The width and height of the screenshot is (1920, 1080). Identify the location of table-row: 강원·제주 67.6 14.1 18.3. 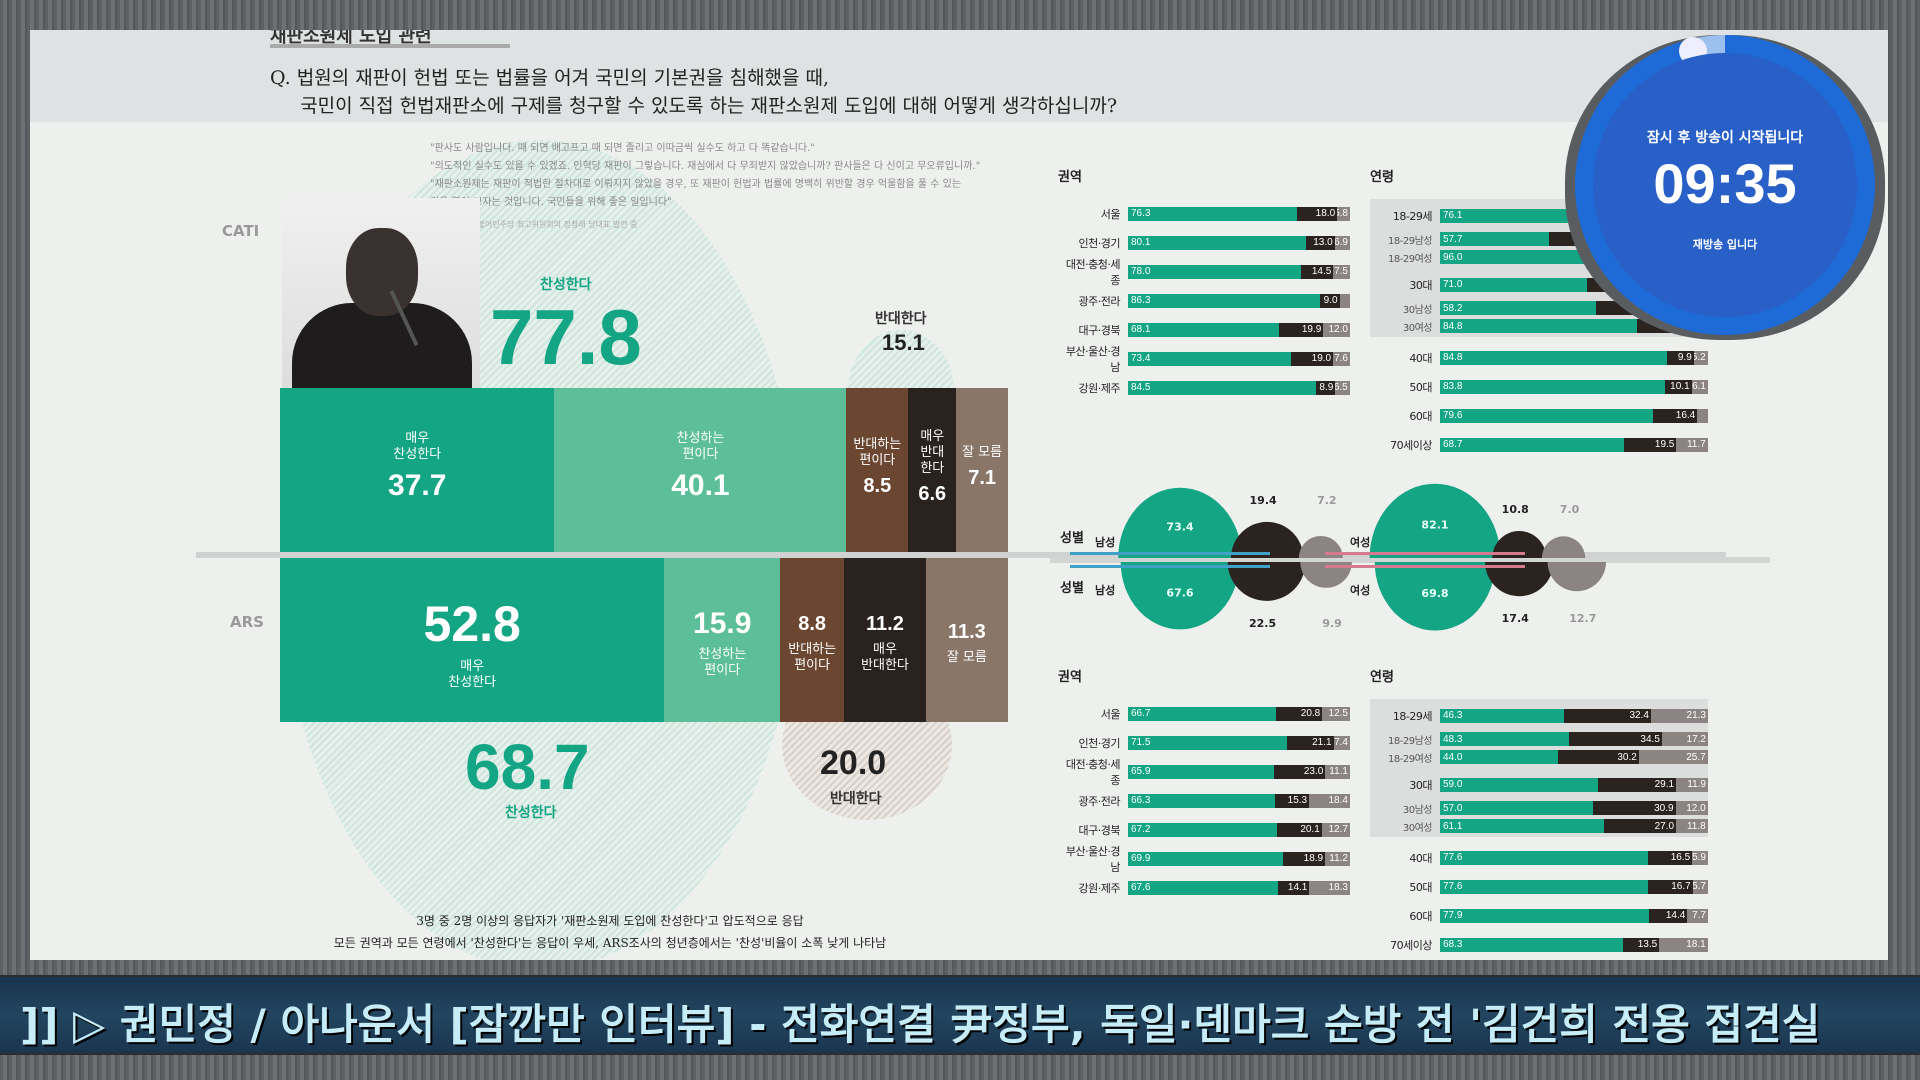
(1204, 887).